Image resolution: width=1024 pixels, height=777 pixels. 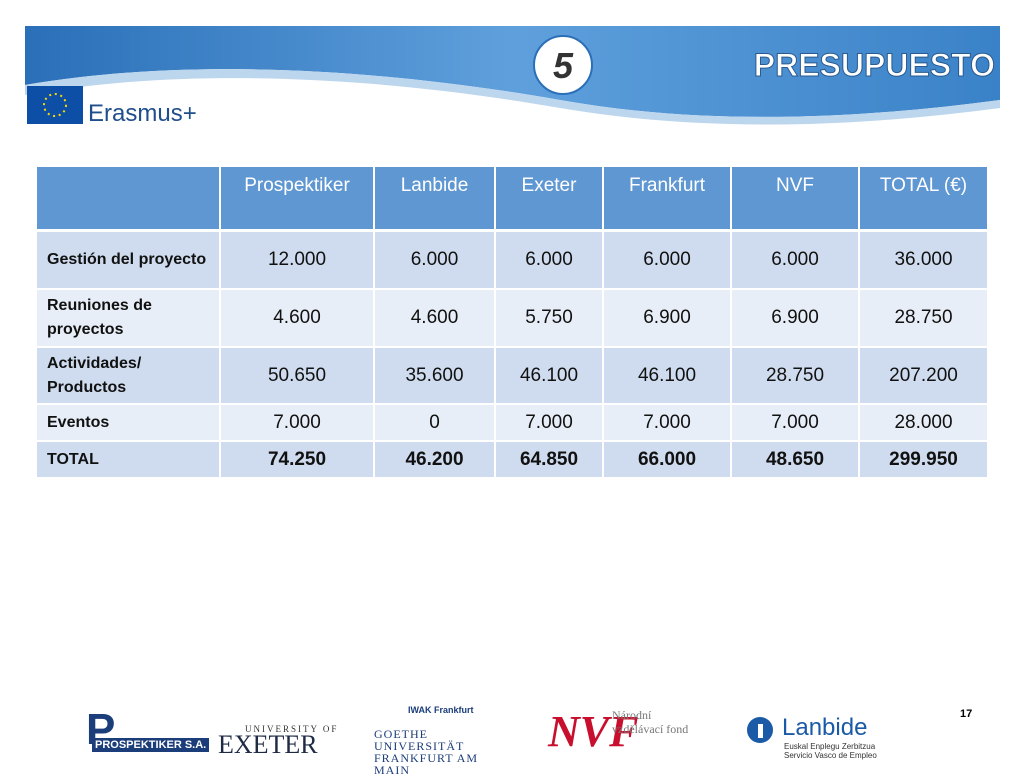 I want to click on value-cell: 66.000, so click(x=668, y=459).